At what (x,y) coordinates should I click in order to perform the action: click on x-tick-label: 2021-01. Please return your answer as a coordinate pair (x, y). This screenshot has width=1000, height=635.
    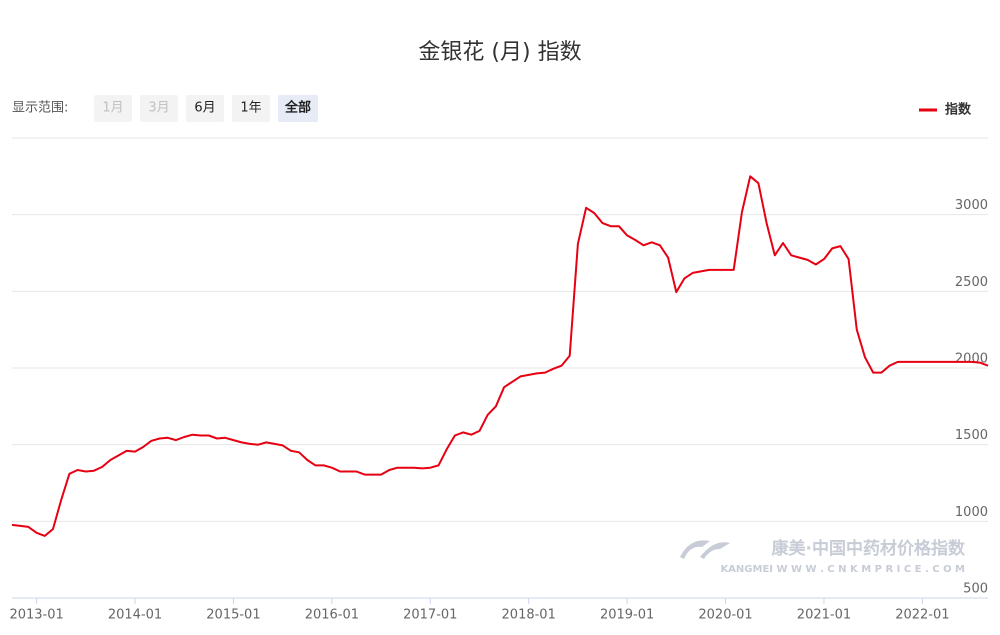
    Looking at the image, I should click on (824, 615).